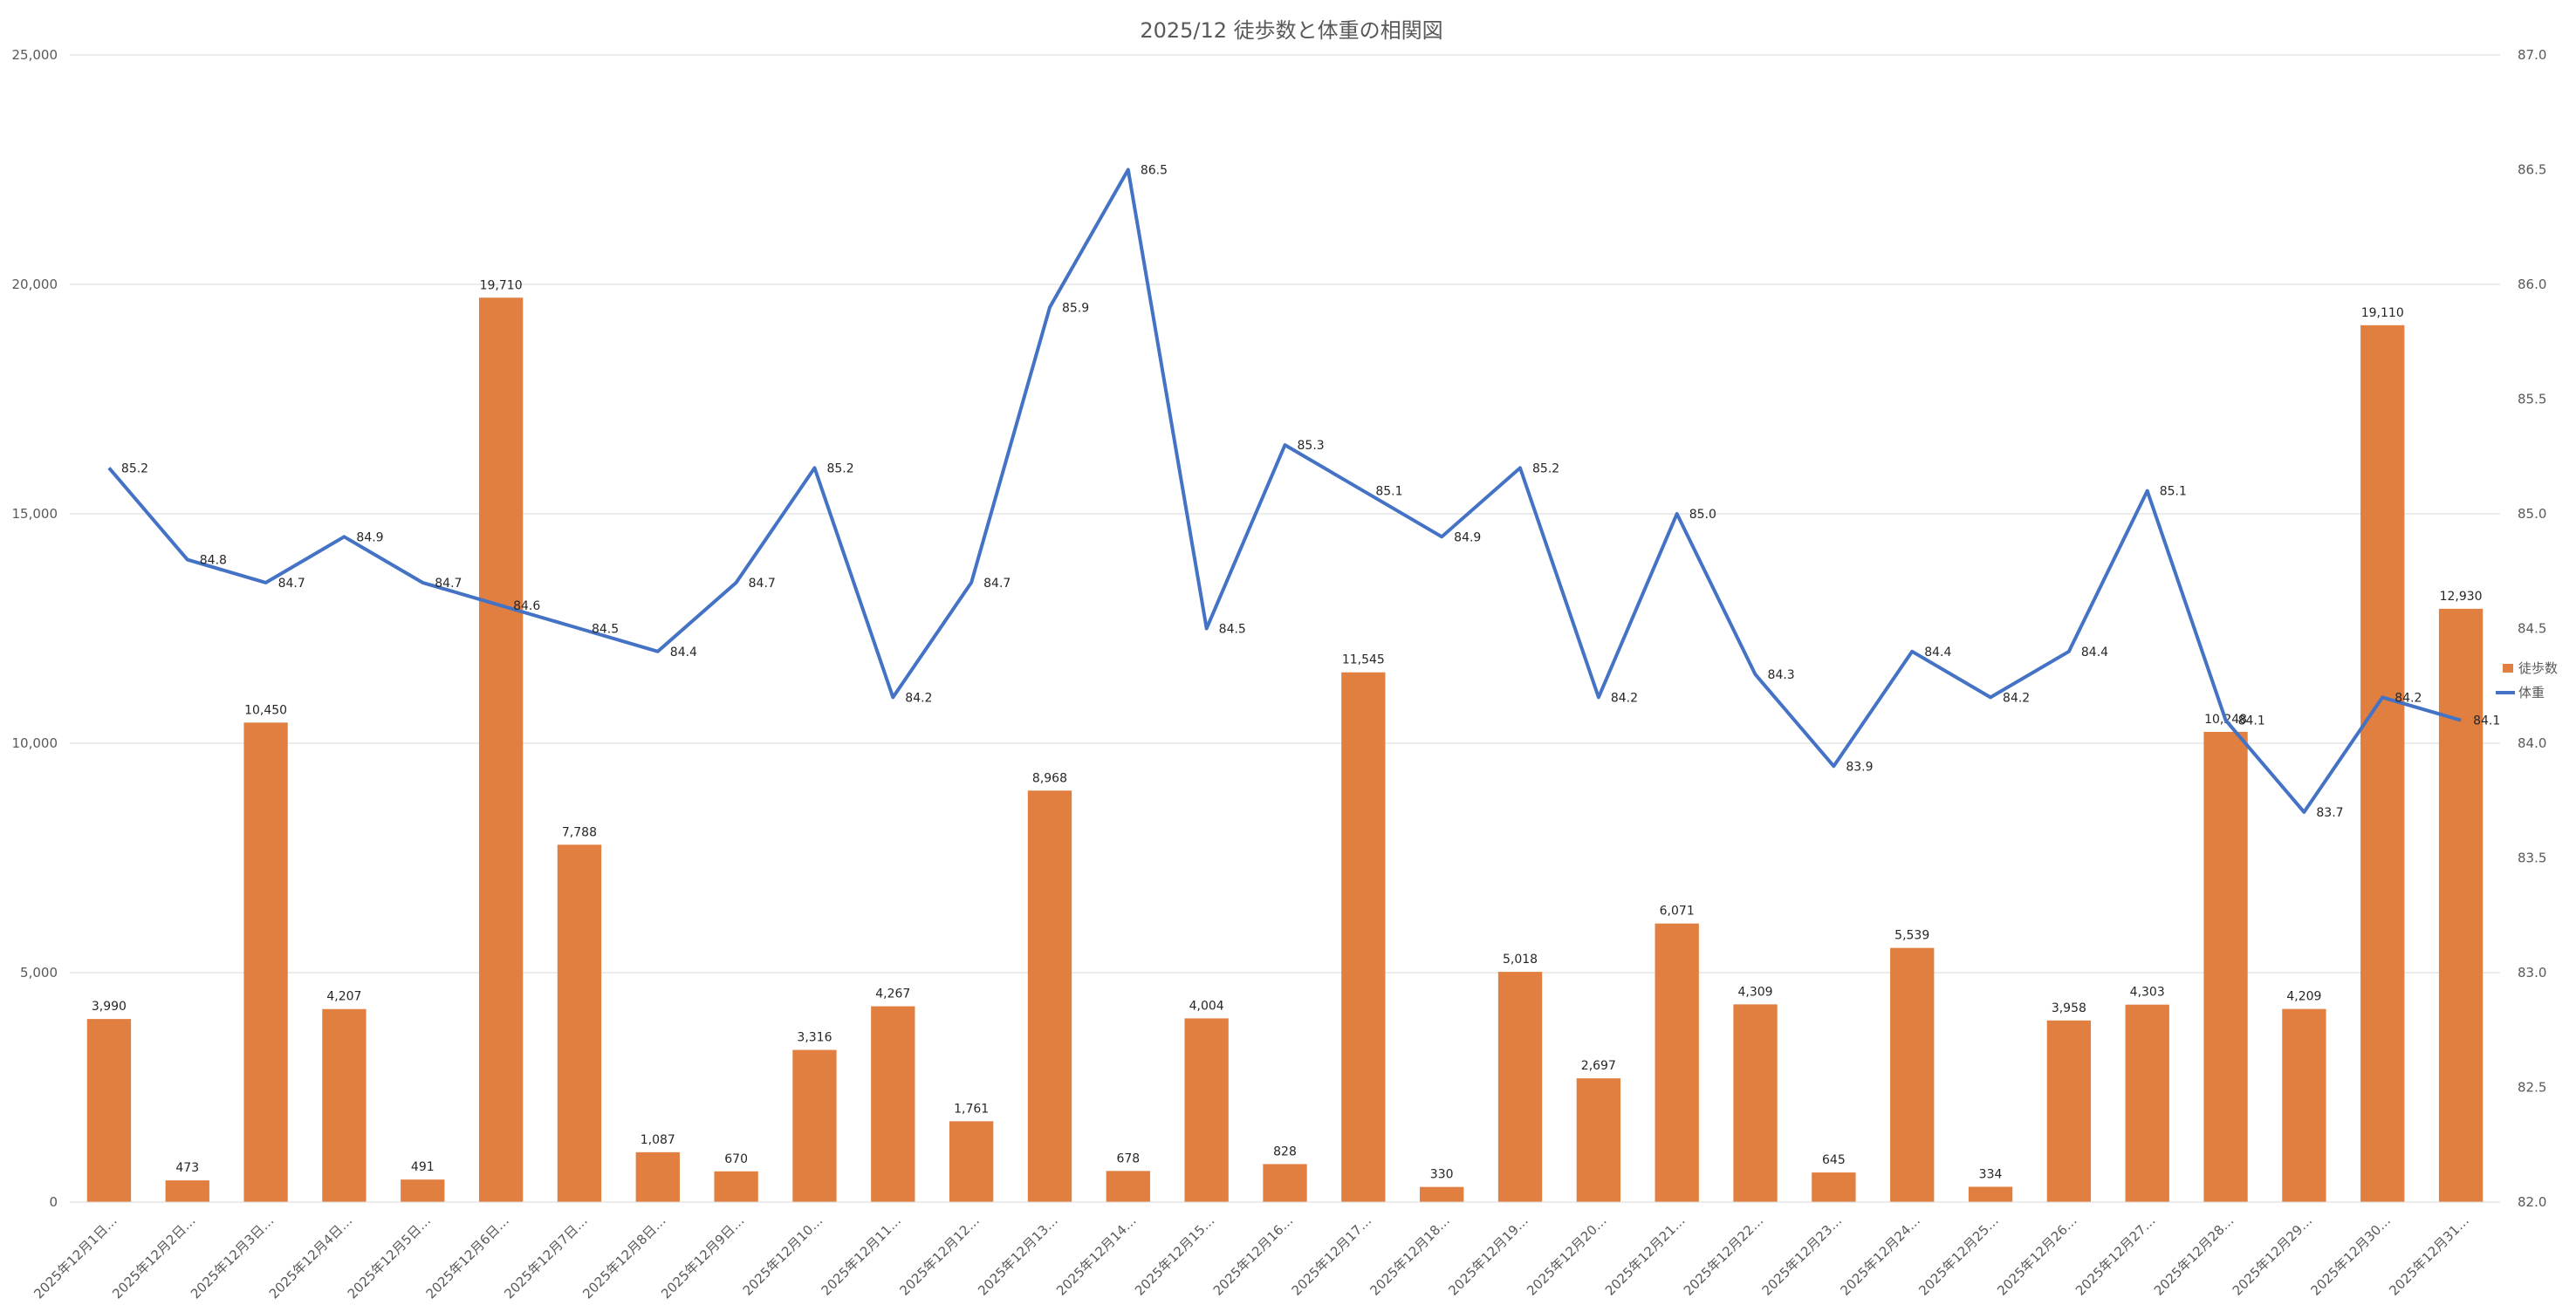 The height and width of the screenshot is (1312, 2576). Describe the element at coordinates (423, 1167) in the screenshot. I see `bar-data-label: 491` at that location.